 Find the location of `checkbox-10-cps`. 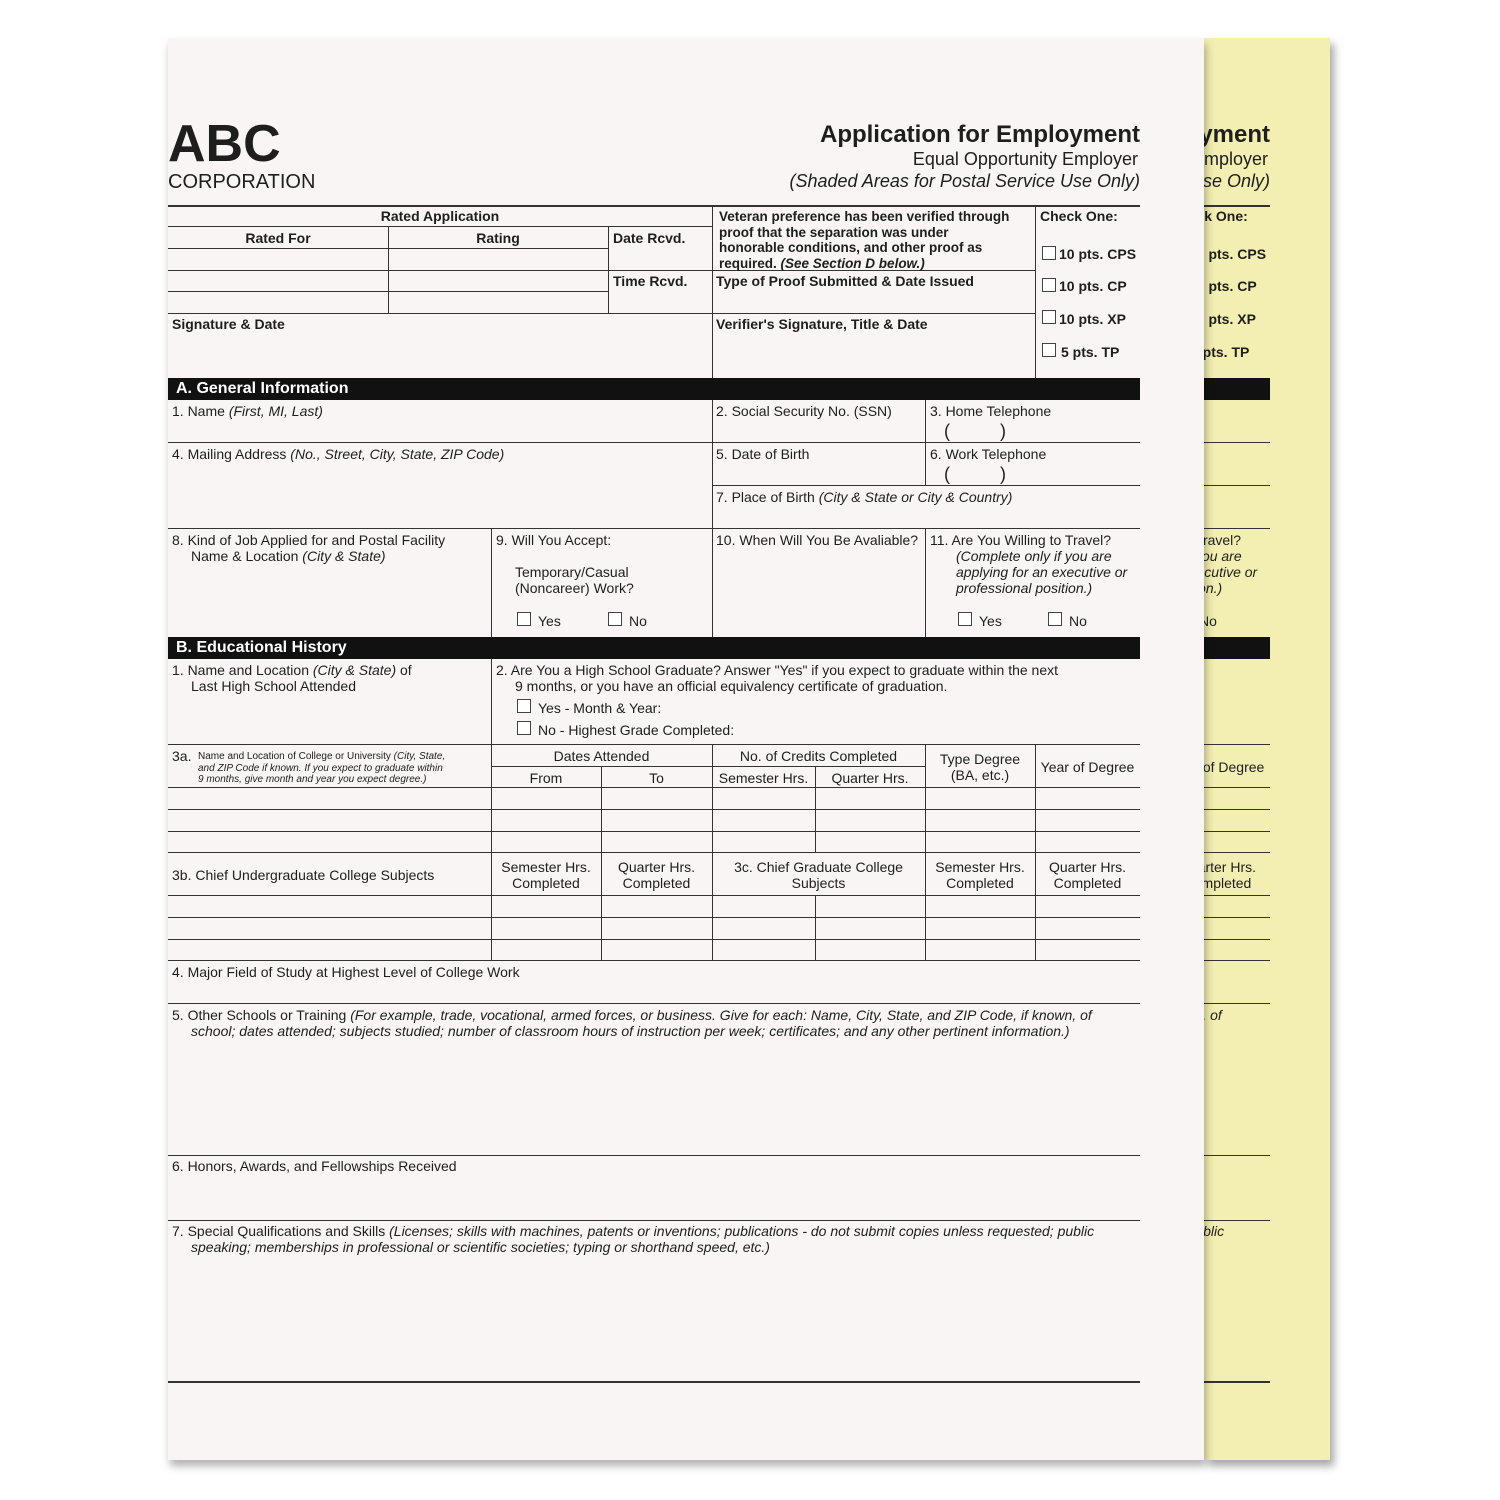

checkbox-10-cps is located at coordinates (1049, 253).